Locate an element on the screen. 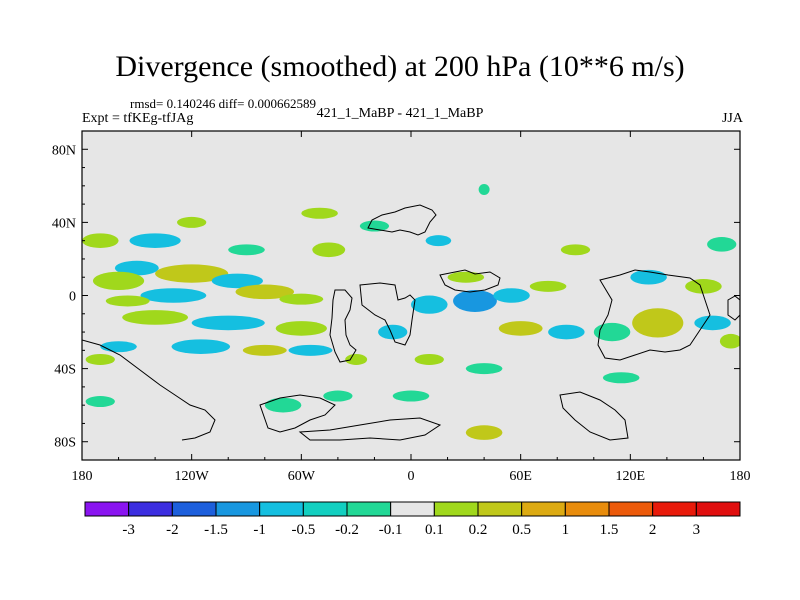 This screenshot has width=800, height=600. colorbar-label: 2 is located at coordinates (653, 530).